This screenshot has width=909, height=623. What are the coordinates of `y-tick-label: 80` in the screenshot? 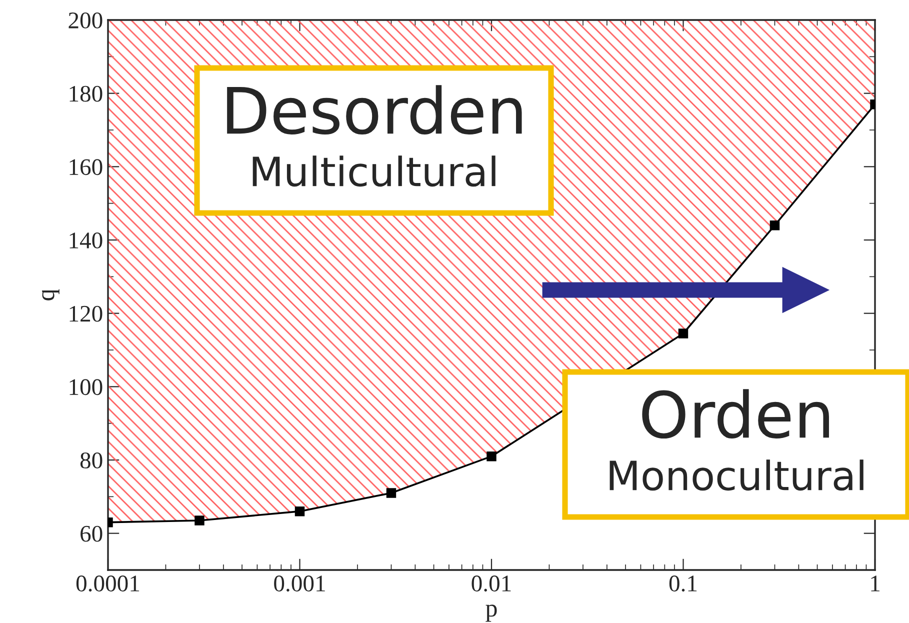 It's located at (91, 460).